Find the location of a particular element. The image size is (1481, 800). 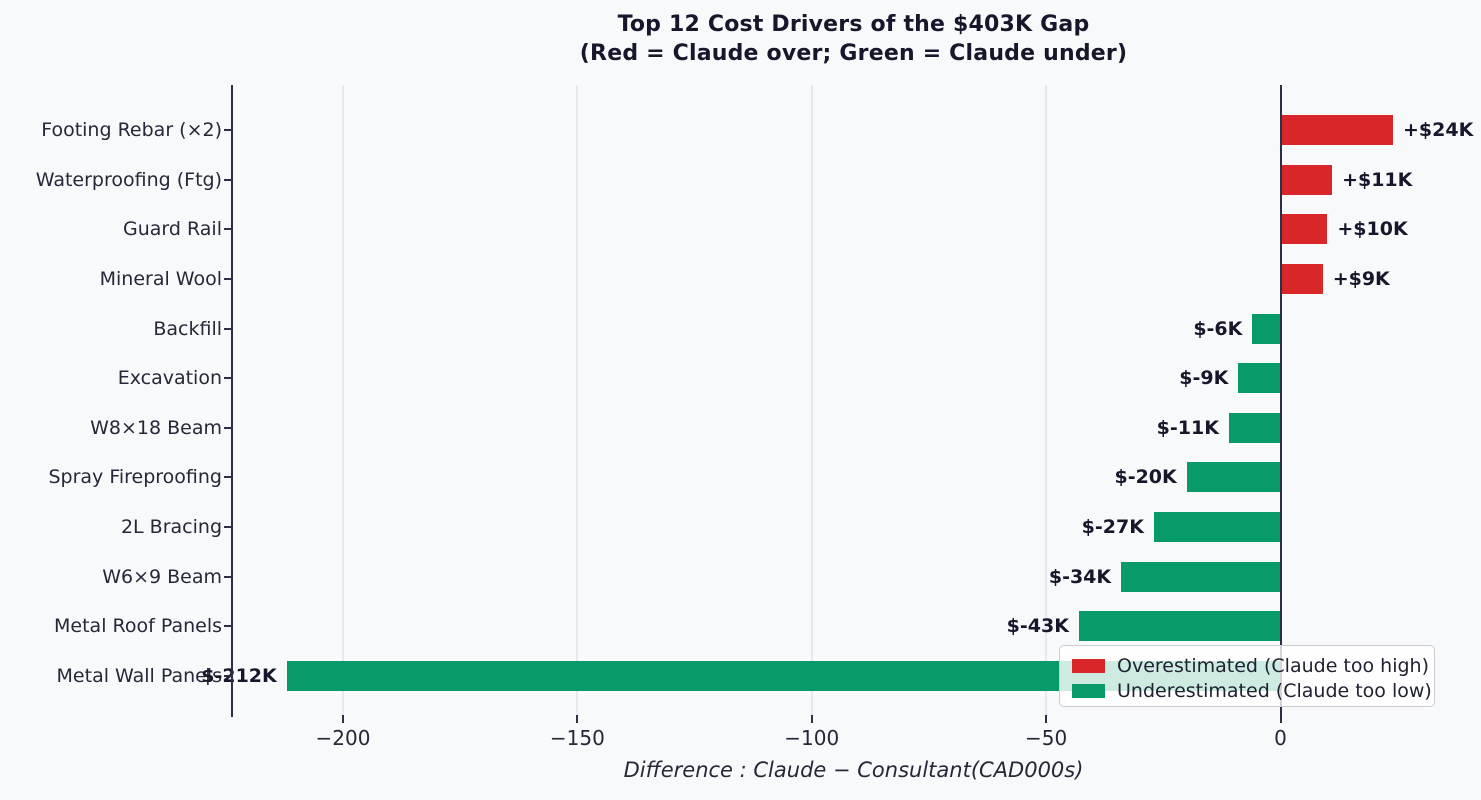

category-label: Waterproofing (Ftg) is located at coordinates (128, 179).